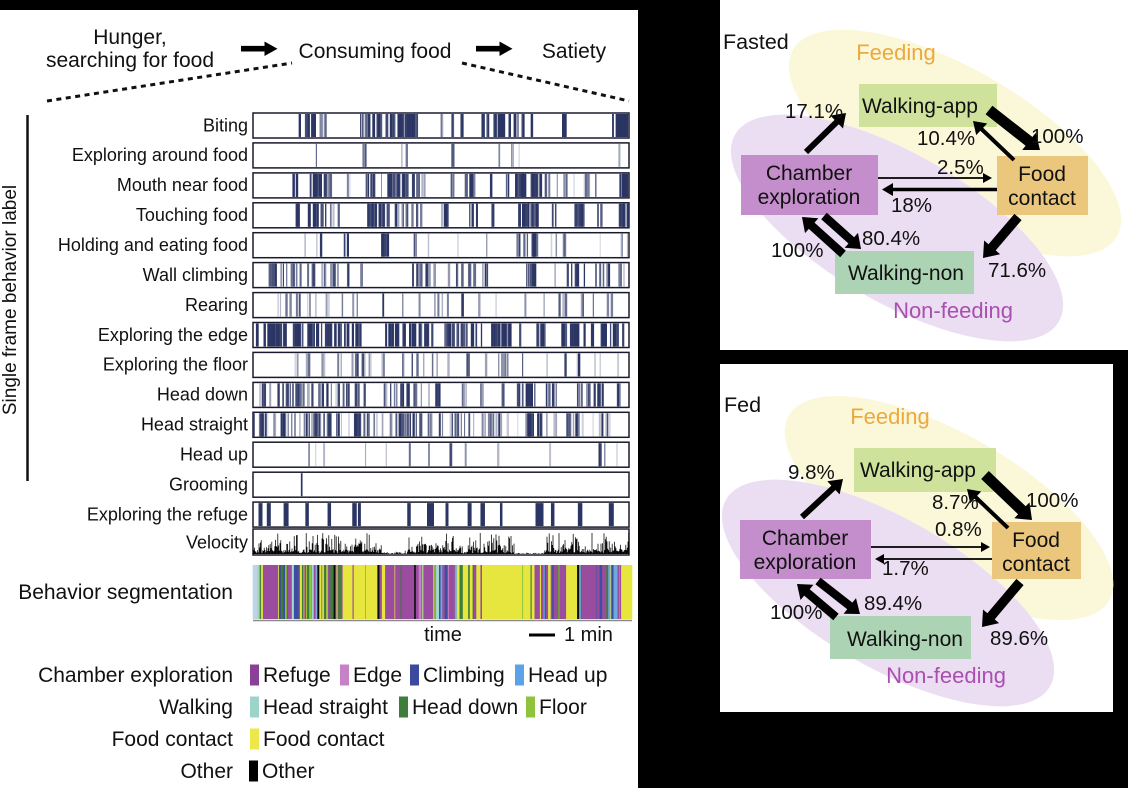  I want to click on svg-text: Hunger,, so click(130, 37).